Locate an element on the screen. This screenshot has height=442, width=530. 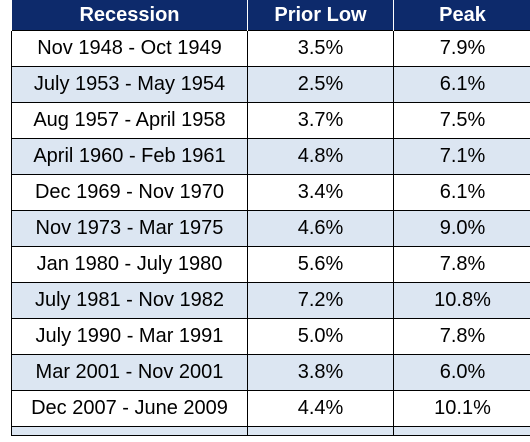
cell-prior-low: 4.4% is located at coordinates (320, 408).